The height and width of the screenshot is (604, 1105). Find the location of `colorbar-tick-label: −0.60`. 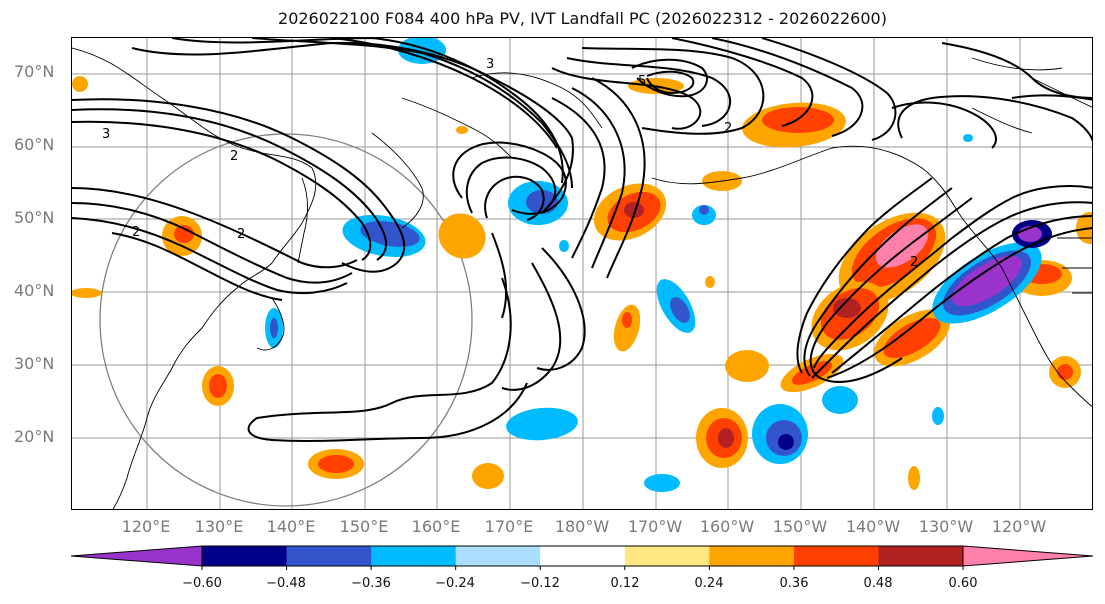

colorbar-tick-label: −0.60 is located at coordinates (202, 583).